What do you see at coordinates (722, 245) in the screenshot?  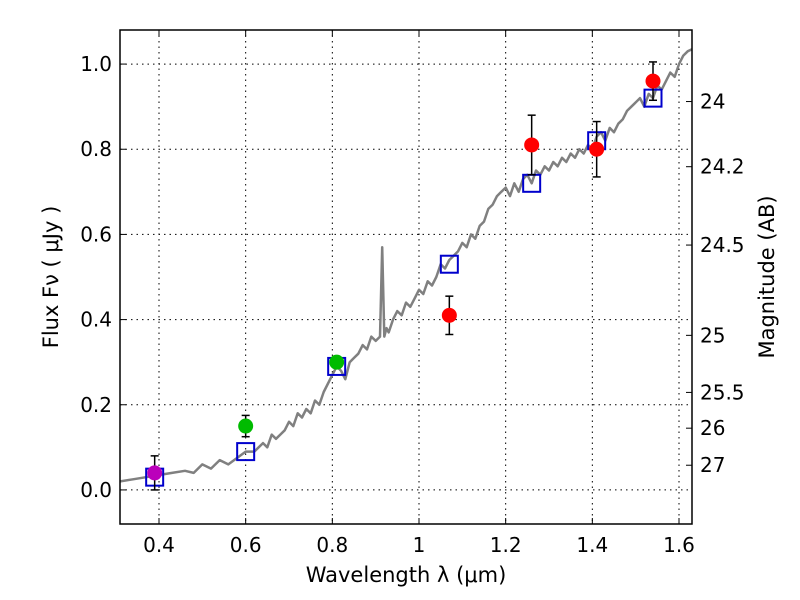 I see `y2-tick-label: 24.5` at bounding box center [722, 245].